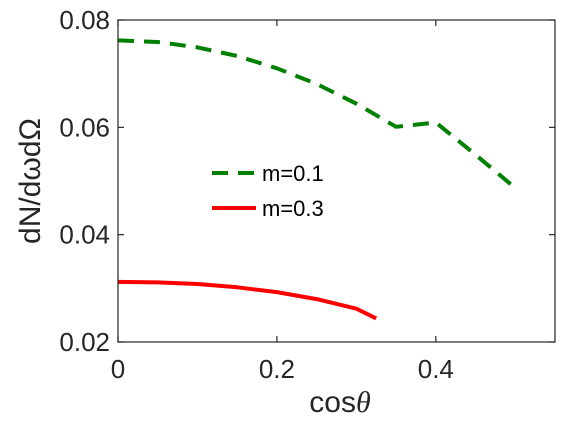 The width and height of the screenshot is (572, 422). I want to click on x-tick-label: 0.4, so click(436, 369).